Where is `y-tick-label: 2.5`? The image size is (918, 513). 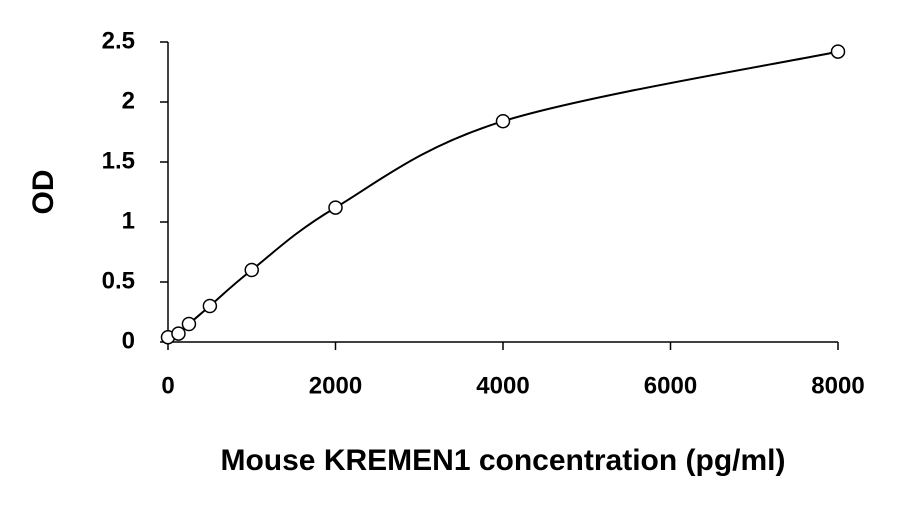
y-tick-label: 2.5 is located at coordinates (118, 40).